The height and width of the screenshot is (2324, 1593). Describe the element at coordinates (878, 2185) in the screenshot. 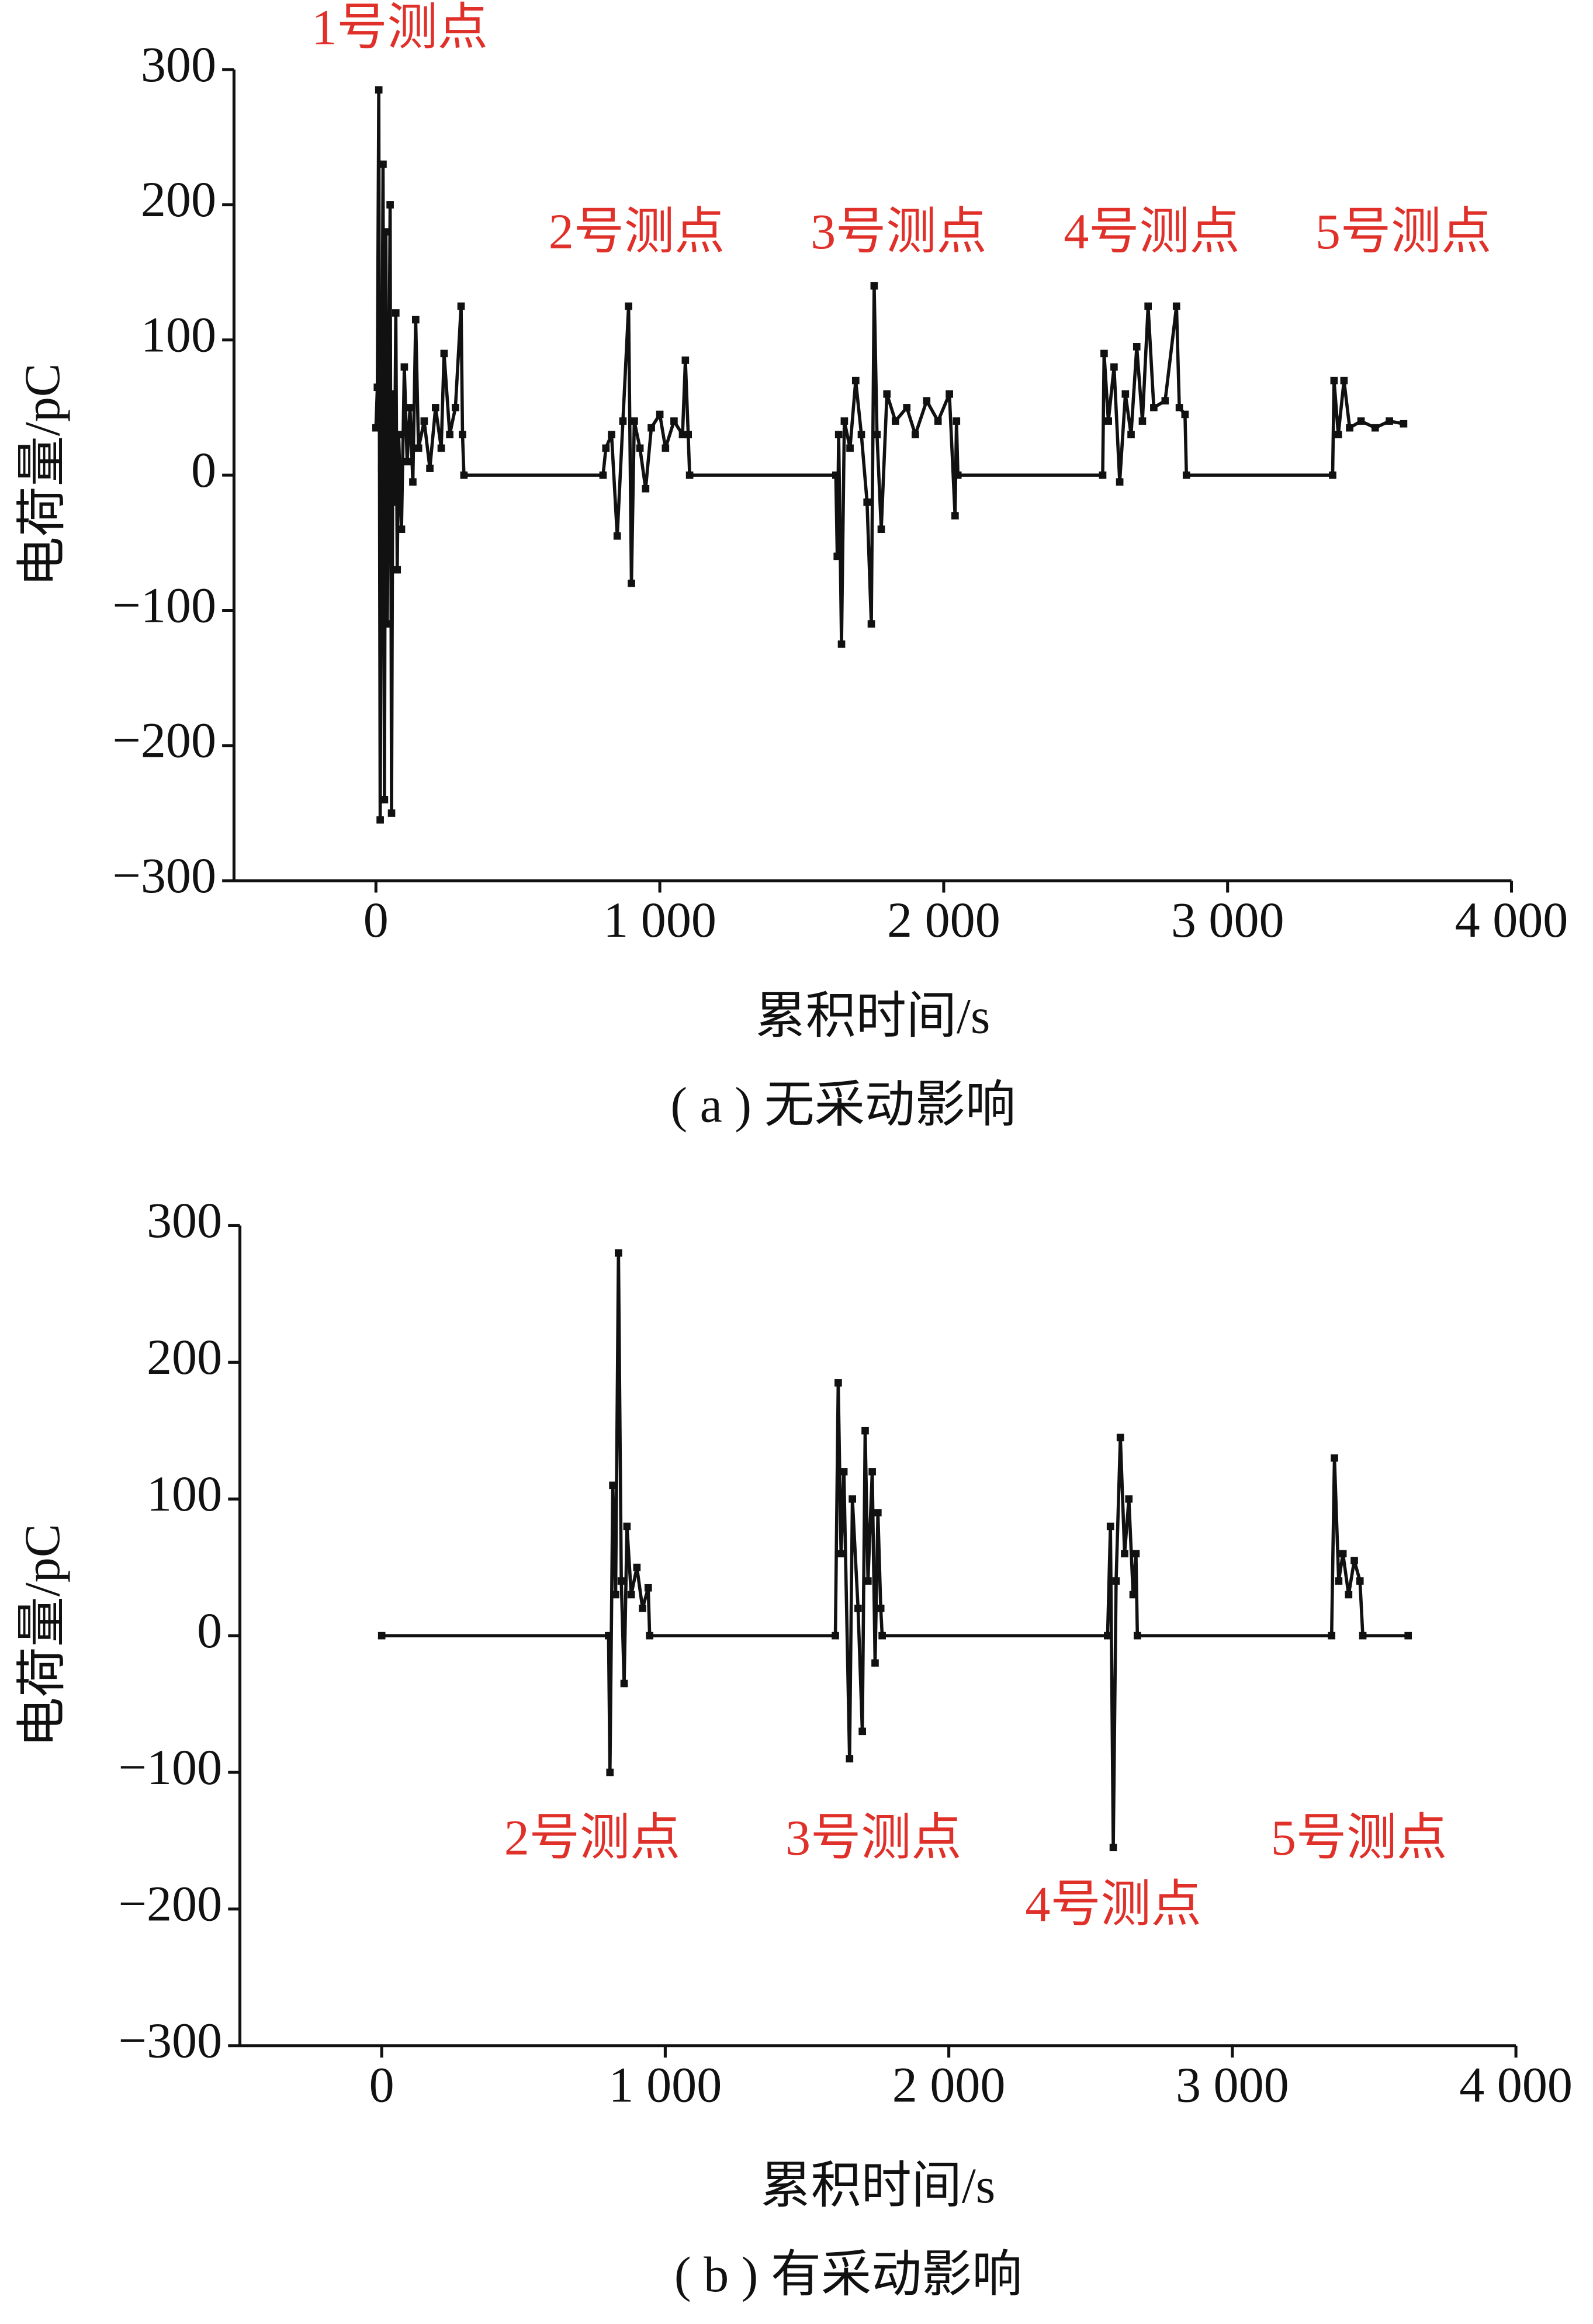

I see `x-axis-label: 累积时间/s` at that location.